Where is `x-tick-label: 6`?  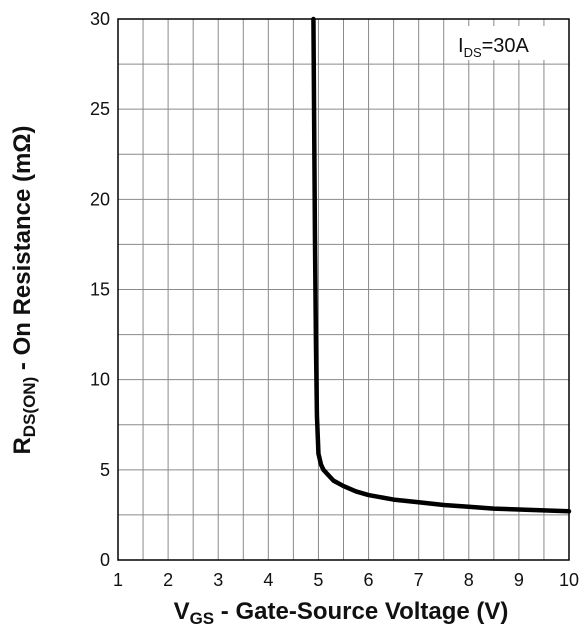
x-tick-label: 6 is located at coordinates (369, 580).